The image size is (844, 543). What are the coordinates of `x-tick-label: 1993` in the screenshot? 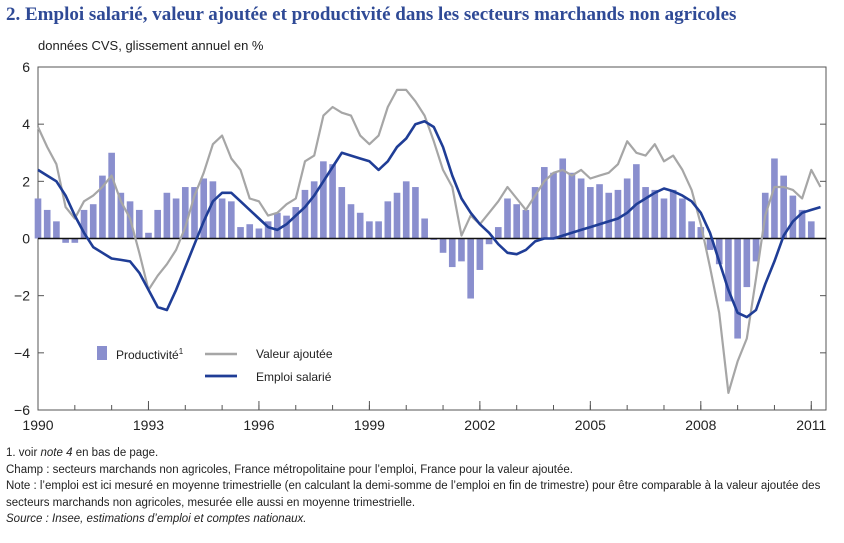 It's located at (148, 425).